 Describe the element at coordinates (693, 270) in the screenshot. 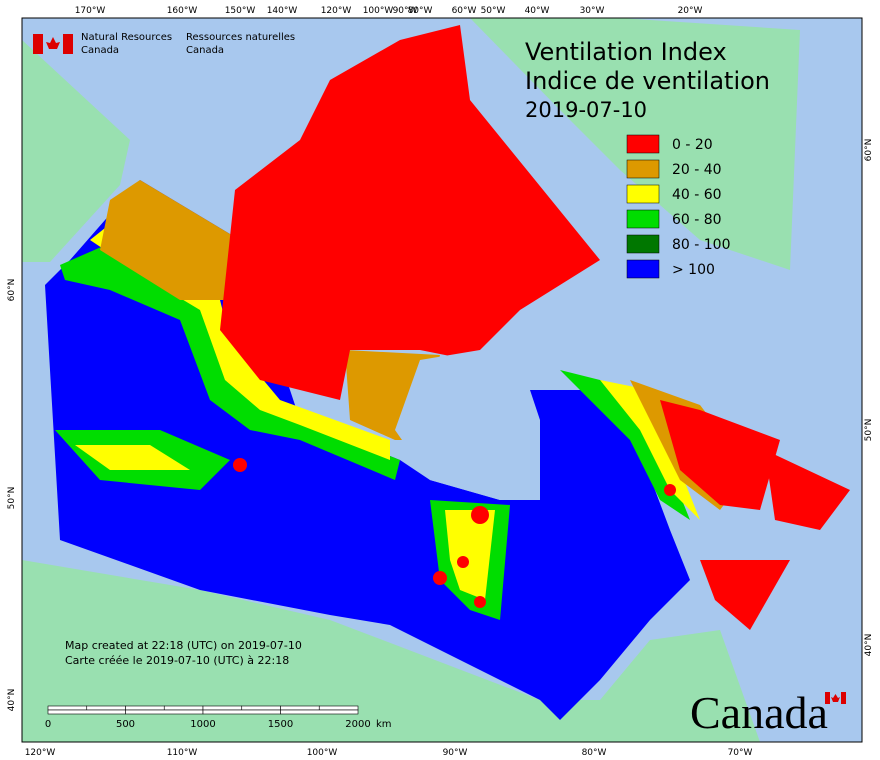

I see `legend-label: > 100` at that location.